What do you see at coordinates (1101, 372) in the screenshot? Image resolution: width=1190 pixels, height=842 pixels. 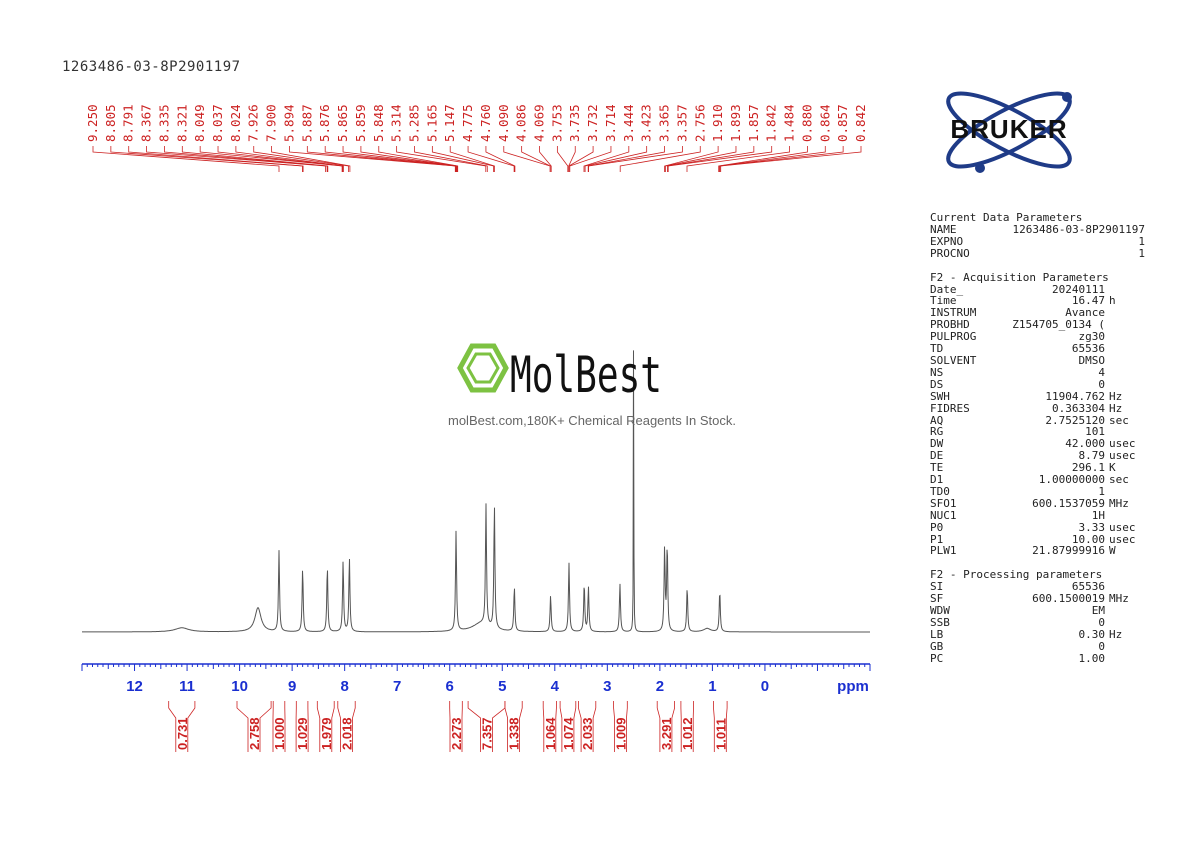 I see `parameter-value: 4` at bounding box center [1101, 372].